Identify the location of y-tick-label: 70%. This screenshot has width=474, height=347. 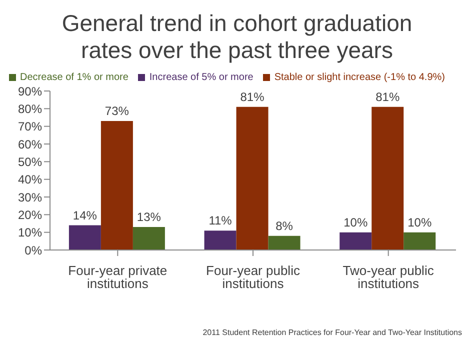
(30, 127).